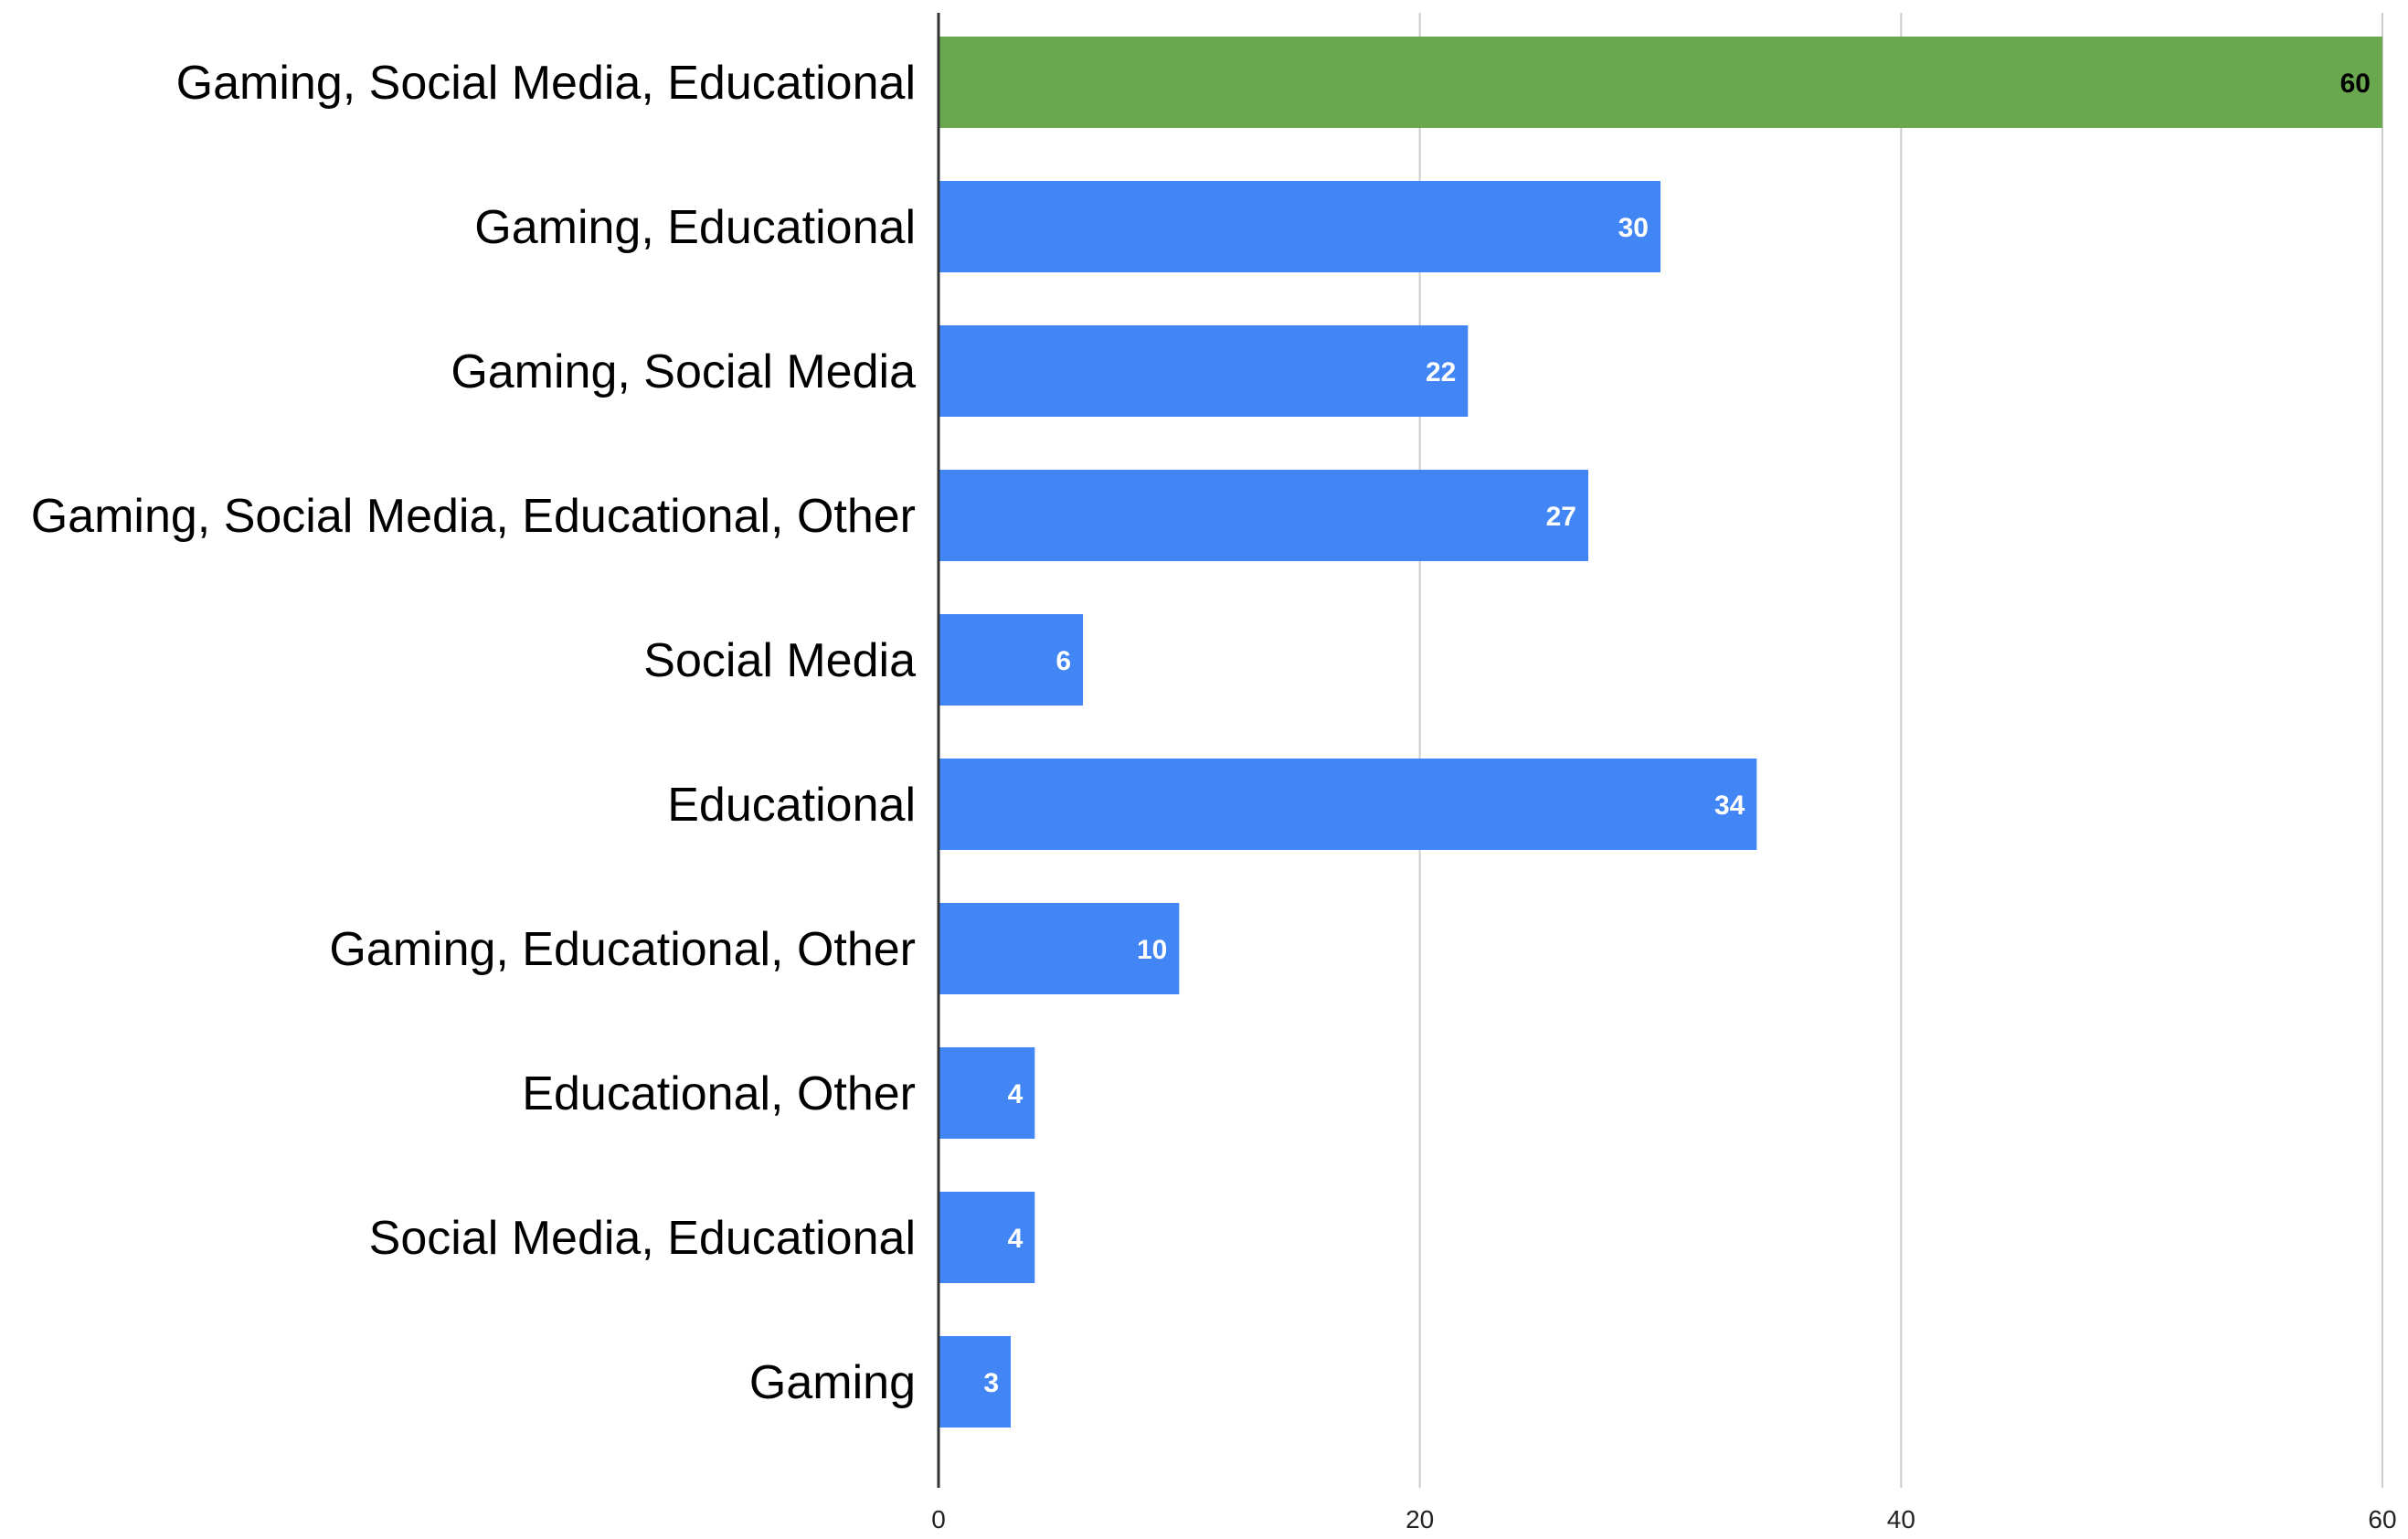  I want to click on data-label: 3, so click(991, 1383).